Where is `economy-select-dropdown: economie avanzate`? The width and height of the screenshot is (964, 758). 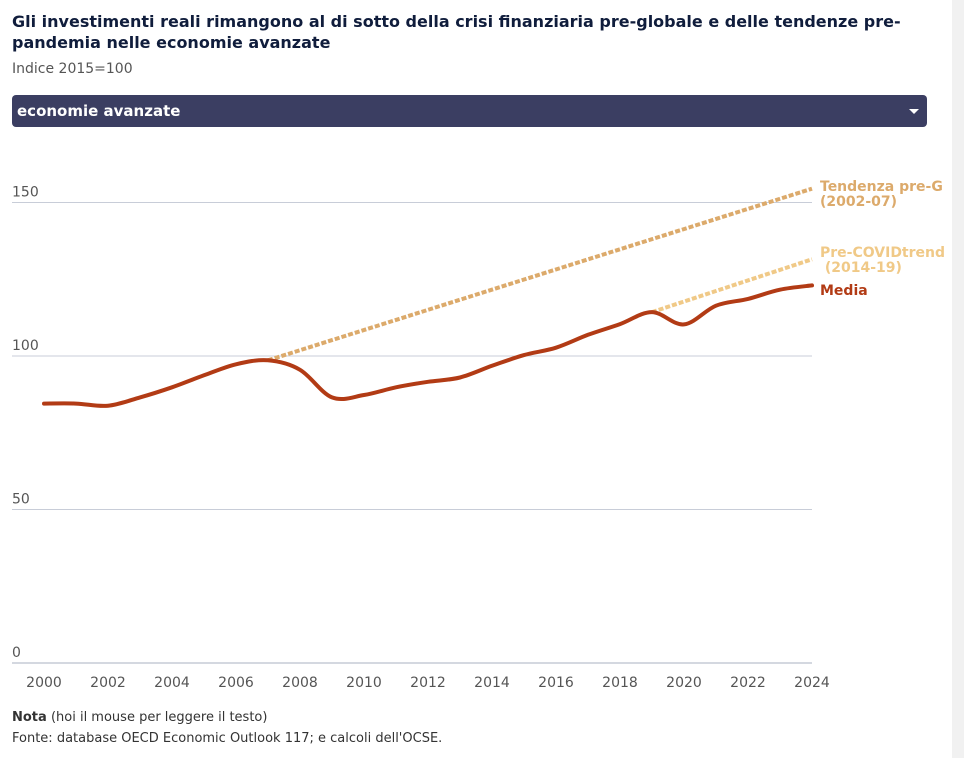 economy-select-dropdown: economie avanzate is located at coordinates (469, 111).